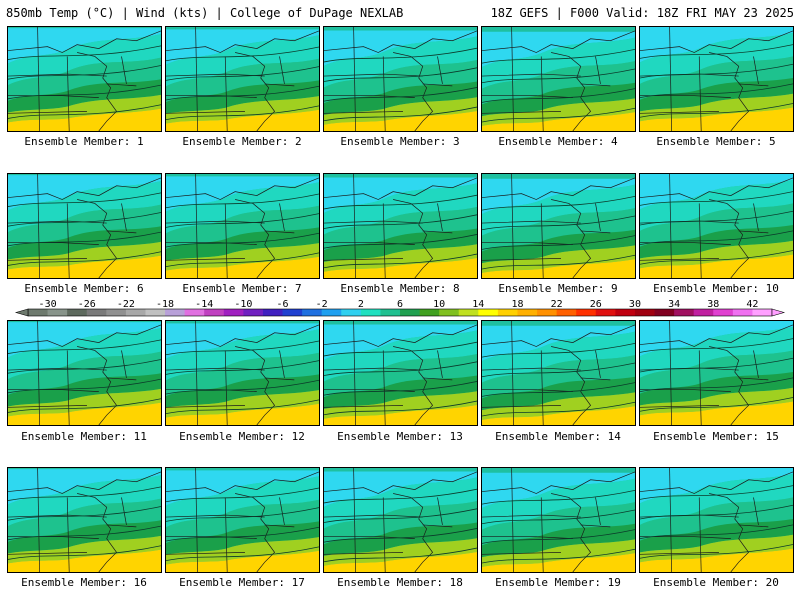 The width and height of the screenshot is (800, 600). I want to click on ensemble-member-label: Ensemble Member: 12, so click(242, 436).